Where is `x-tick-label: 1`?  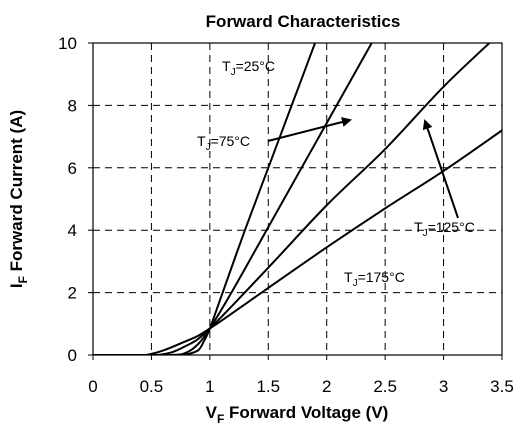
x-tick-label: 1 is located at coordinates (209, 386).